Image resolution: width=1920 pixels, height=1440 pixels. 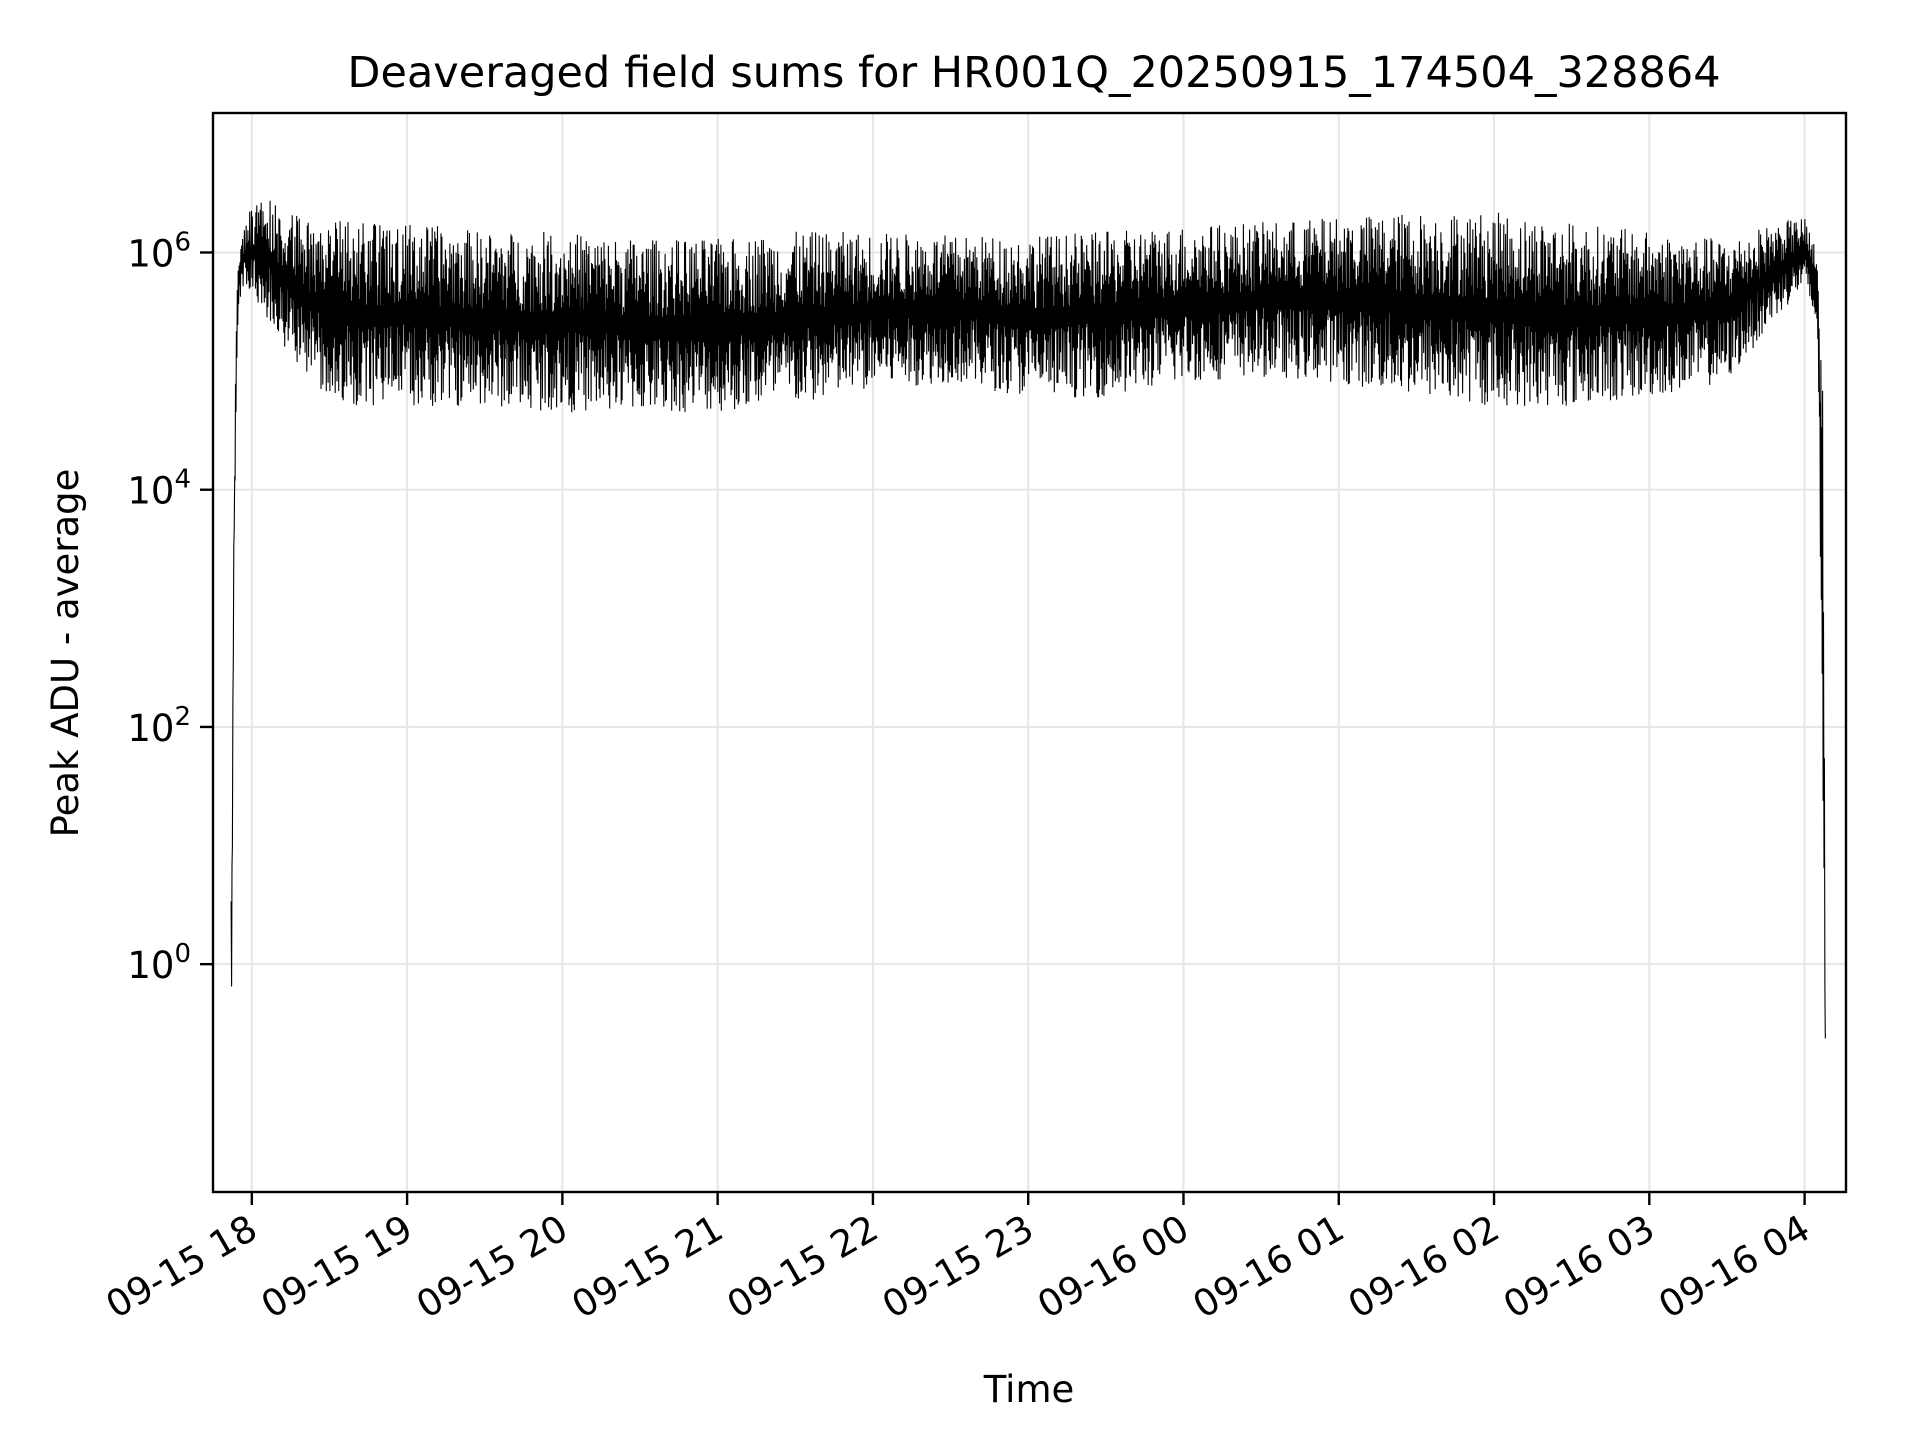 What do you see at coordinates (170, 607) in the screenshot?
I see `y-axis: 100 102 104 106` at bounding box center [170, 607].